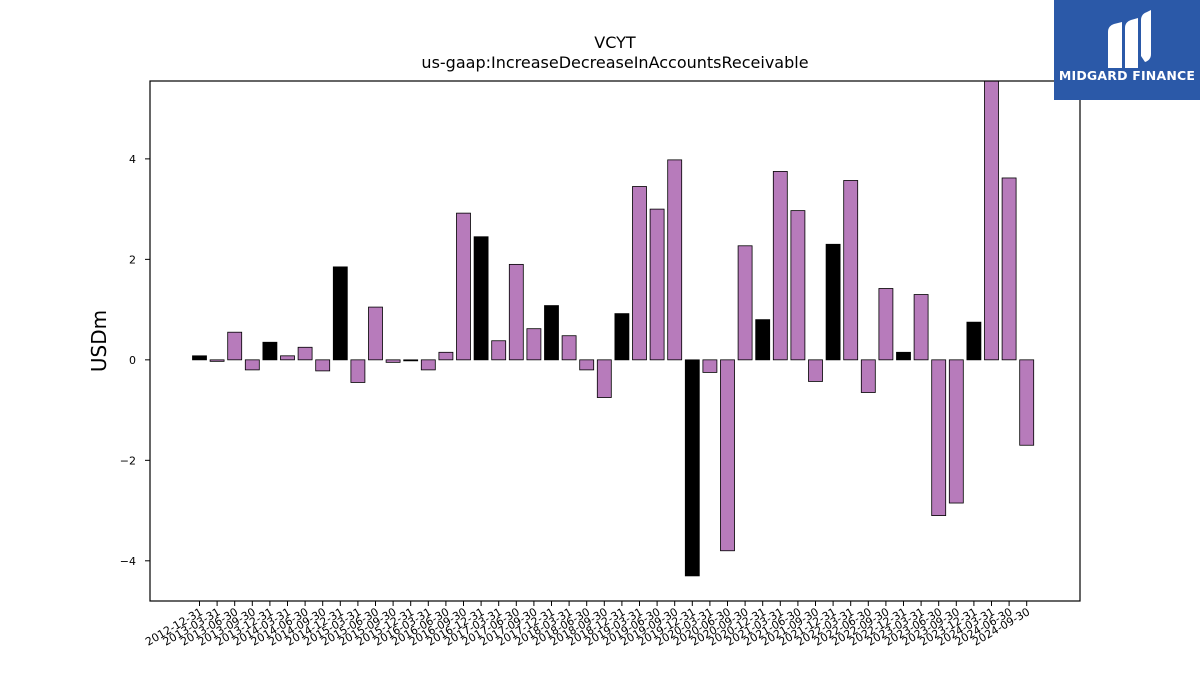  Describe the element at coordinates (1127, 75) in the screenshot. I see `logo-text: MIDGARD FINANCE` at that location.